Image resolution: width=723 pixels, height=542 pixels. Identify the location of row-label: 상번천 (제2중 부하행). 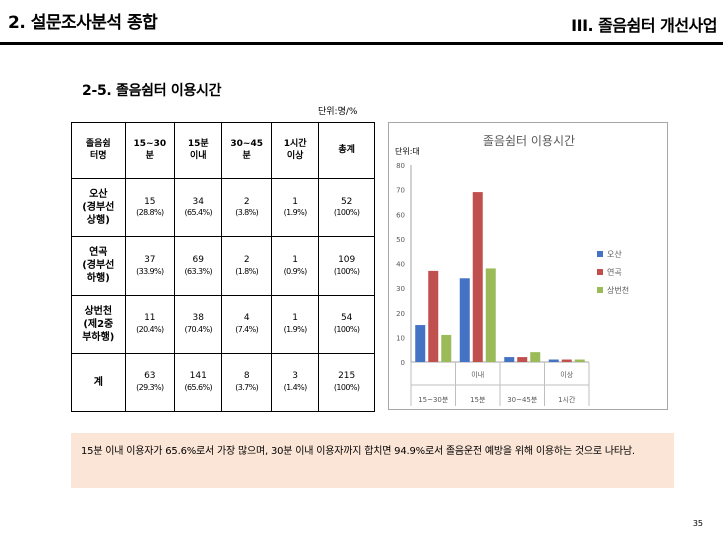
(98, 324).